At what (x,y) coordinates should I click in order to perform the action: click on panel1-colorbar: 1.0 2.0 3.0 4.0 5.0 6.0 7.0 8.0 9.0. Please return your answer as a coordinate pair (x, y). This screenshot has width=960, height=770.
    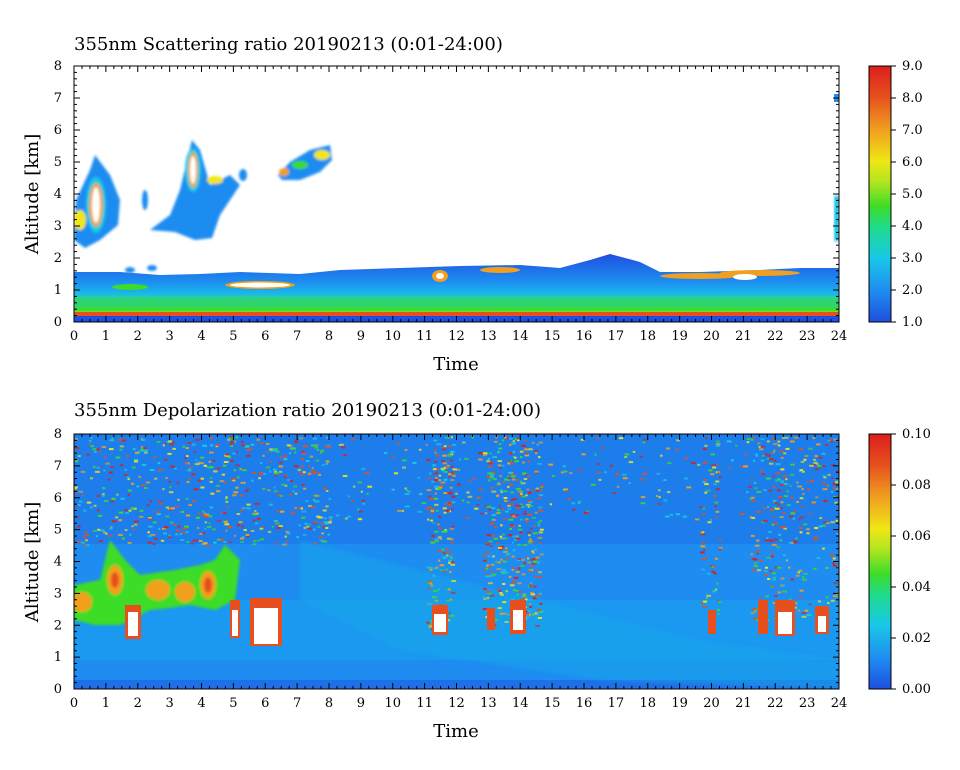
    Looking at the image, I should click on (895, 194).